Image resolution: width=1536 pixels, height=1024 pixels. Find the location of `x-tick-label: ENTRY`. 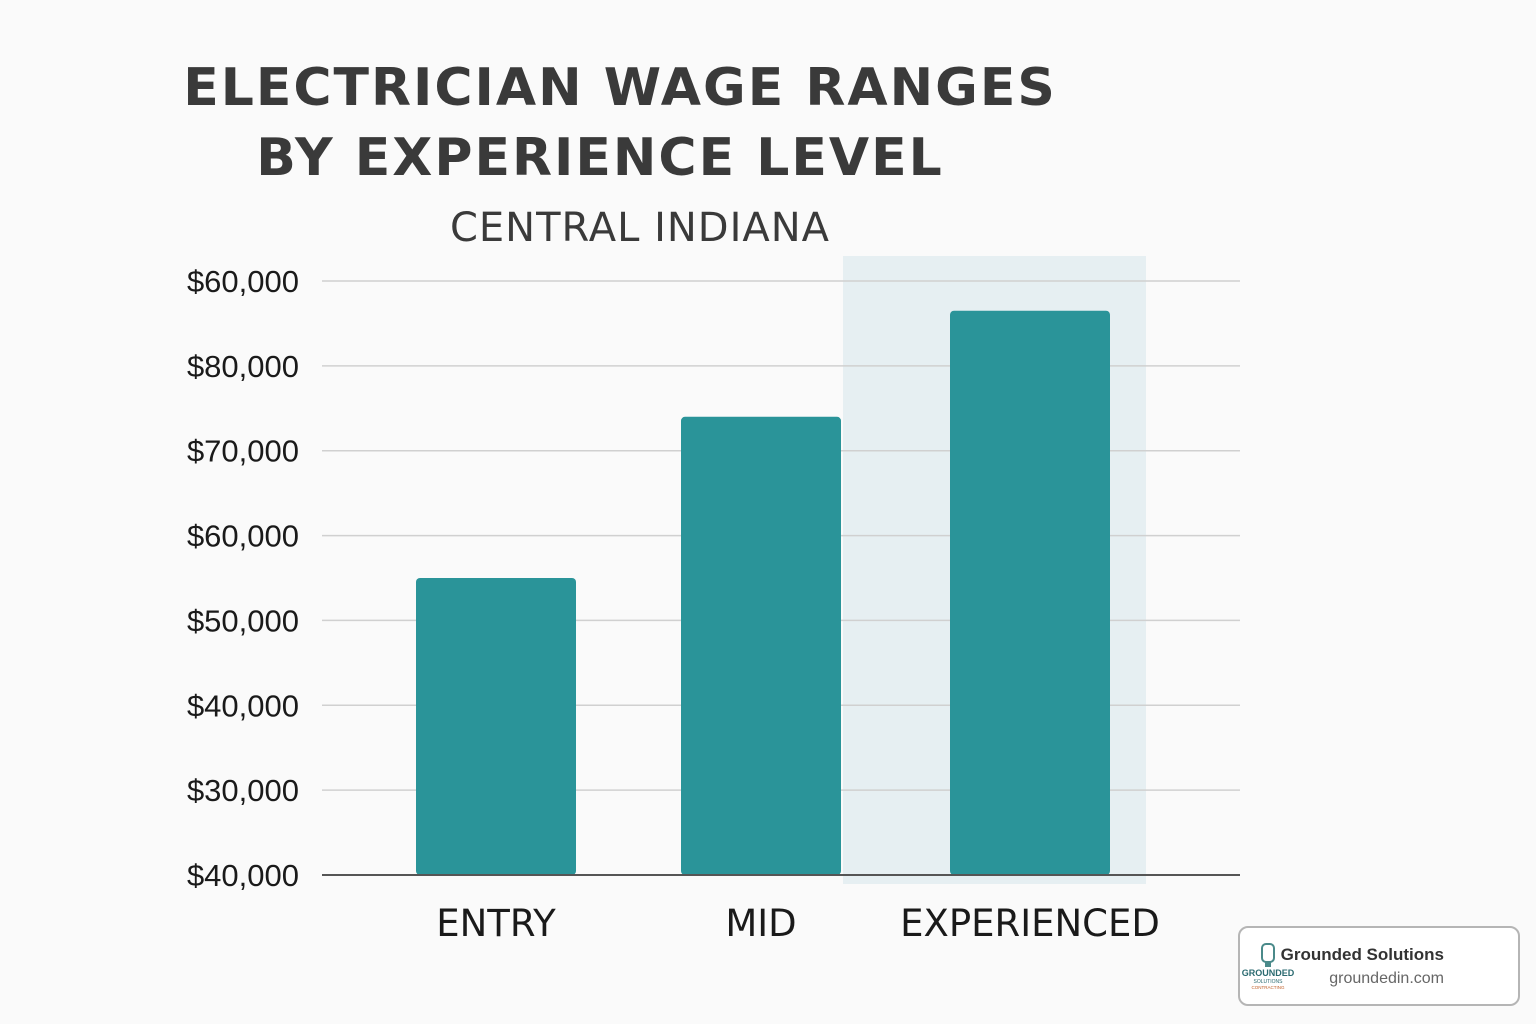

x-tick-label: ENTRY is located at coordinates (496, 923).